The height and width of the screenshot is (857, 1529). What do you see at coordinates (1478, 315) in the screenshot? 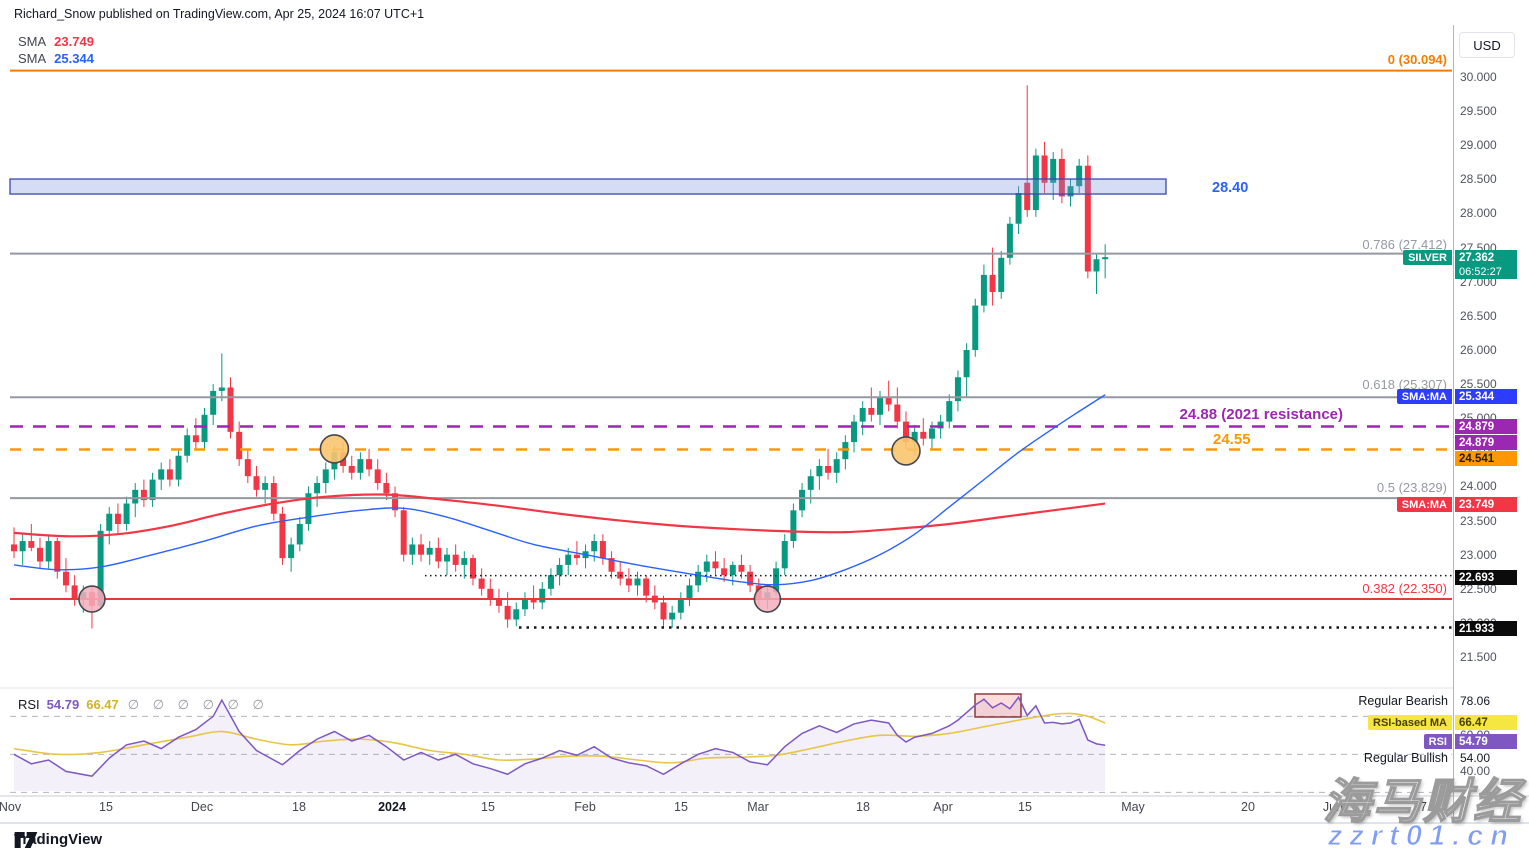
I see `price-tick: 26.500` at bounding box center [1478, 315].